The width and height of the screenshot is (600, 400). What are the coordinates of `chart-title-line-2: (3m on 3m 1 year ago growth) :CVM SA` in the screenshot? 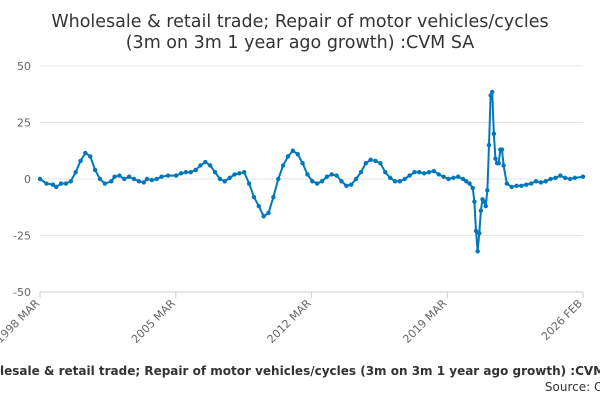 It's located at (300, 43).